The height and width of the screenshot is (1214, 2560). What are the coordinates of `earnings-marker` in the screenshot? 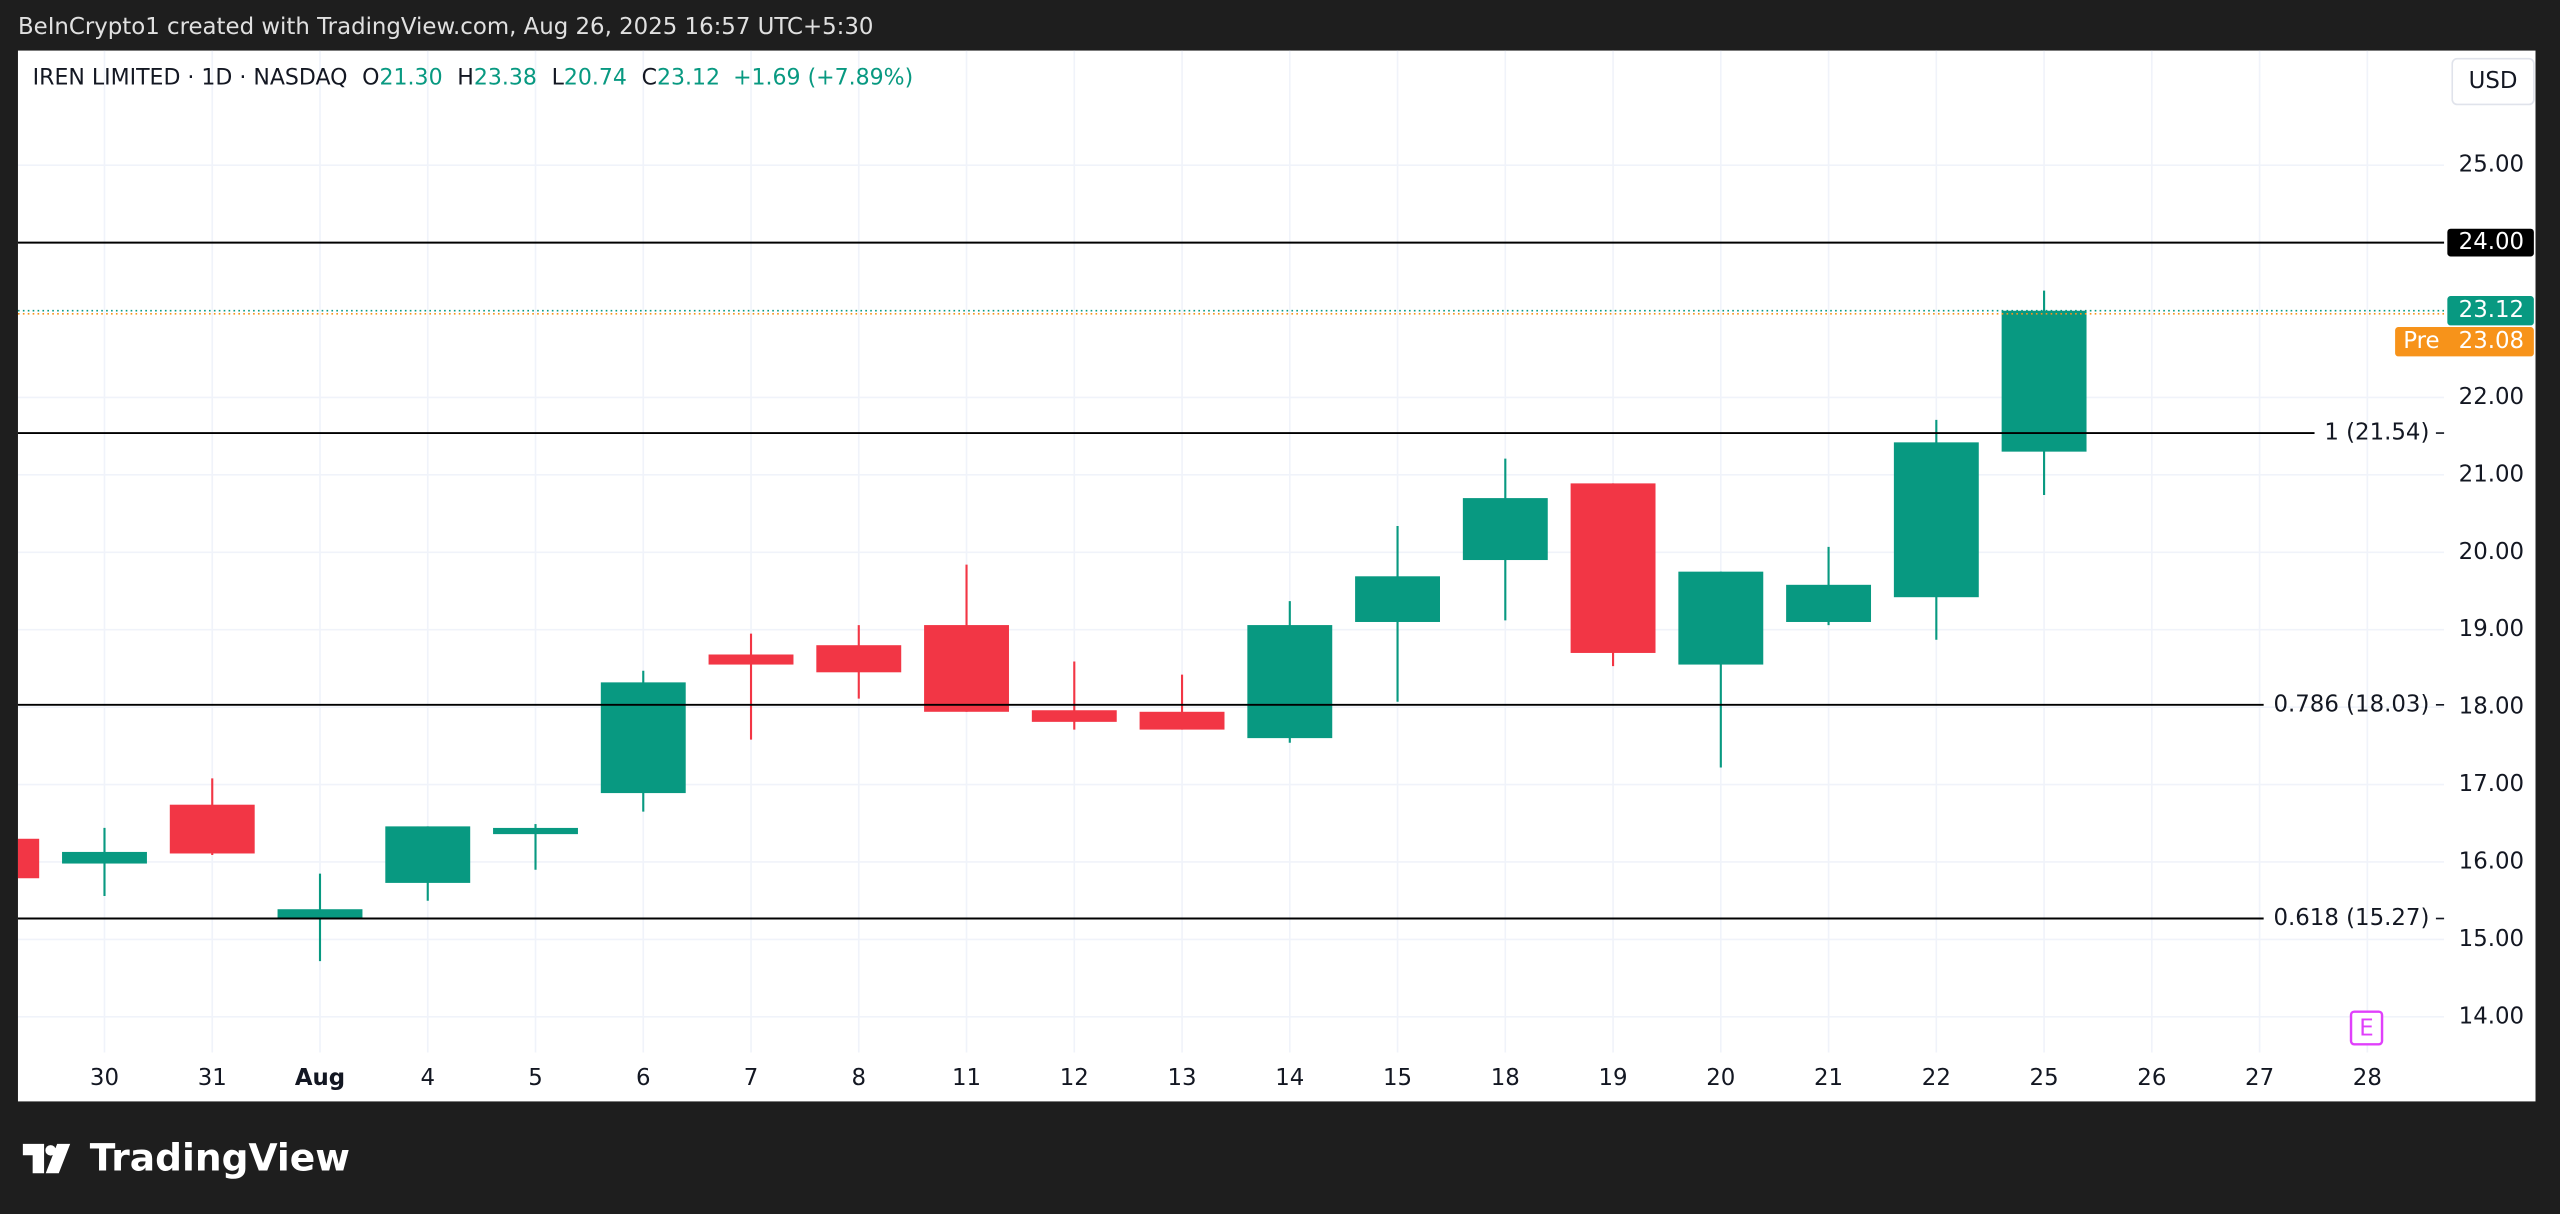 It's located at (2366, 1028).